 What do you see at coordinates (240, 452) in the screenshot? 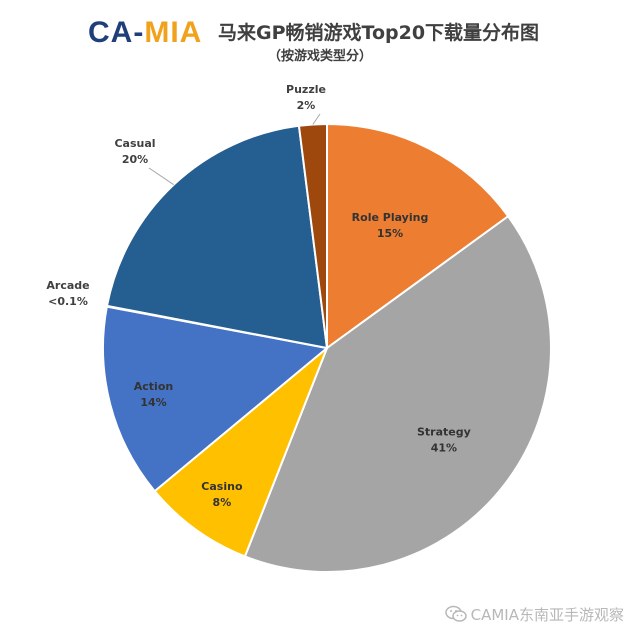
I see `pie-slice-casino` at bounding box center [240, 452].